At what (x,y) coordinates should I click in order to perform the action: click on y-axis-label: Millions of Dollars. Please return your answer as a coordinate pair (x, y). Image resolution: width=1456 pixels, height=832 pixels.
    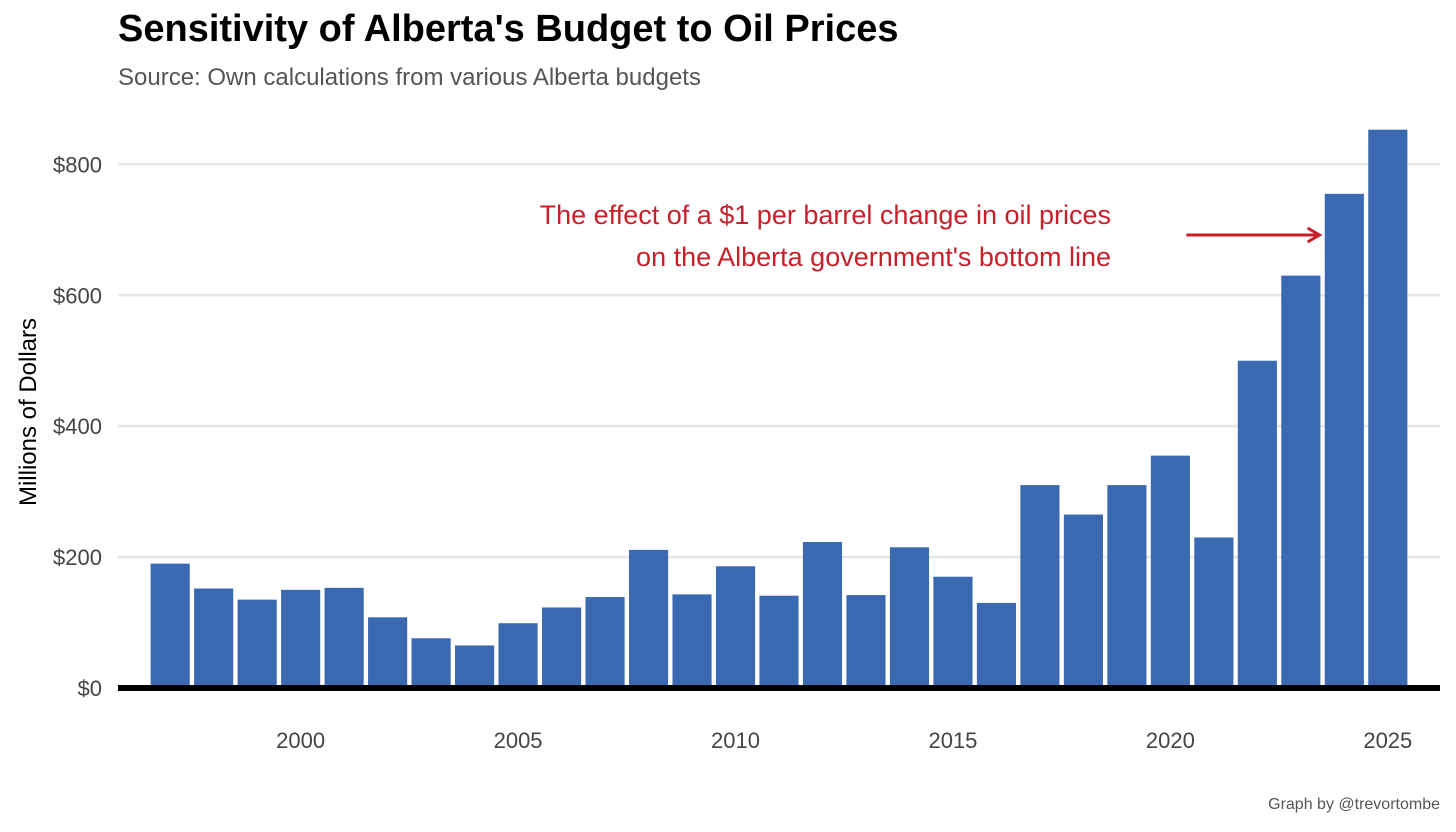
    Looking at the image, I should click on (28, 412).